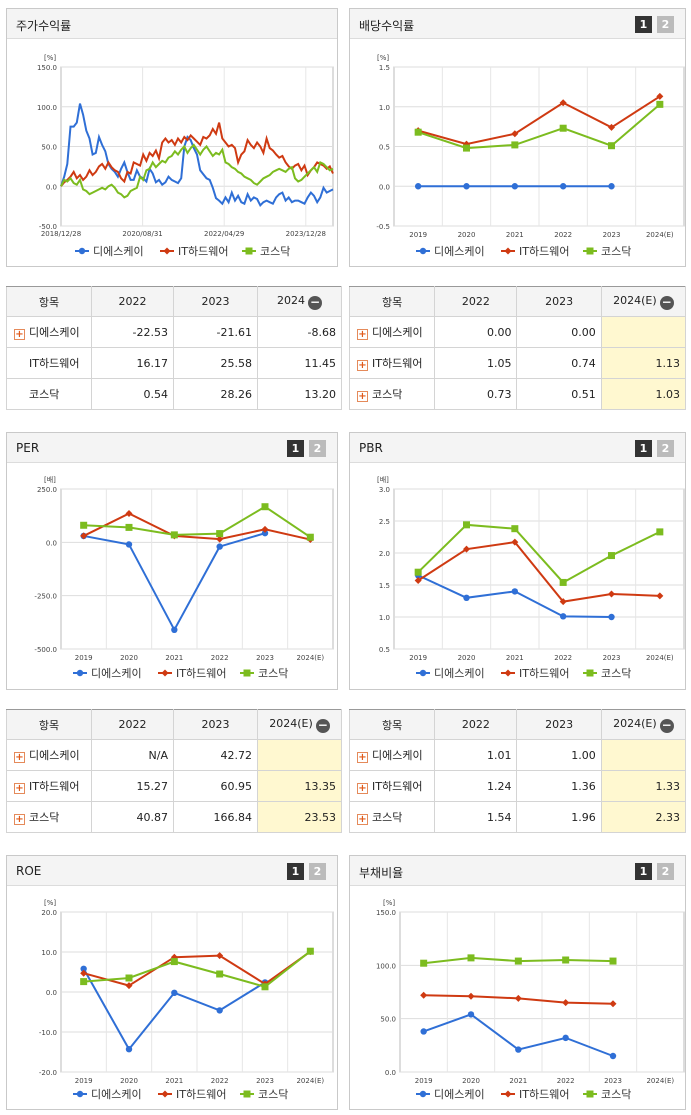  Describe the element at coordinates (50, 58) in the screenshot. I see `y-unit-label: [%]` at that location.